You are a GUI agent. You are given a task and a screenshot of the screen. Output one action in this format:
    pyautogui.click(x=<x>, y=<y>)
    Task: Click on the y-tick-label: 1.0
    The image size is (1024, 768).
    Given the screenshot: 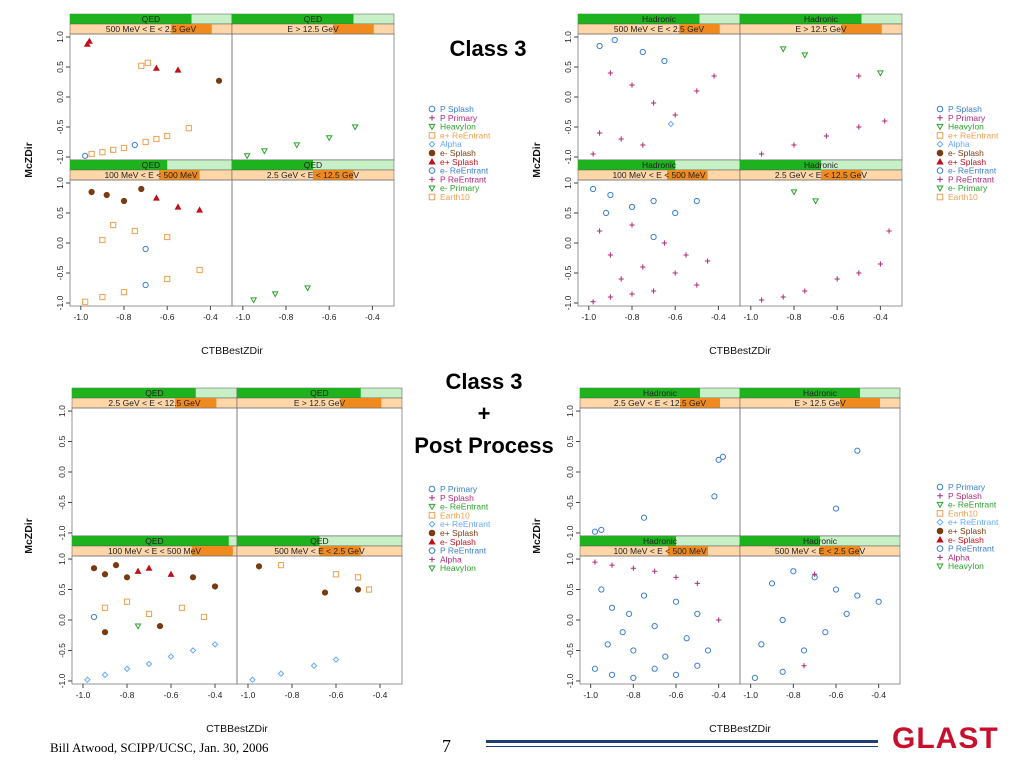 What is the action you would take?
    pyautogui.click(x=570, y=559)
    